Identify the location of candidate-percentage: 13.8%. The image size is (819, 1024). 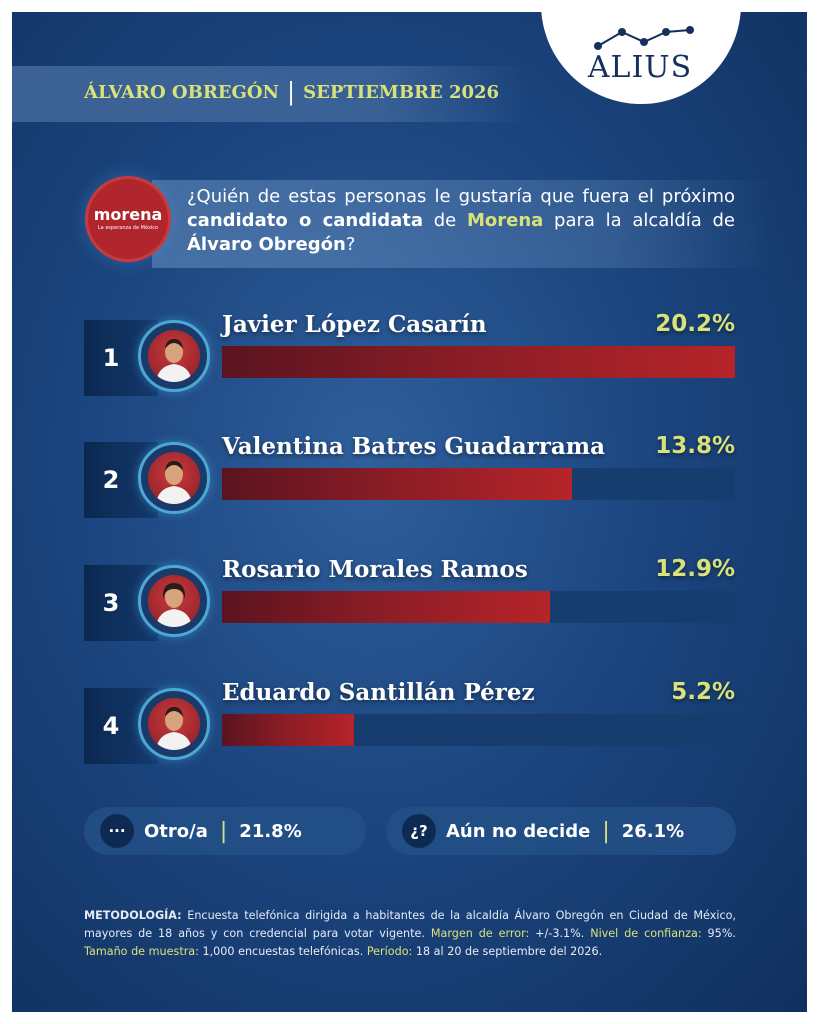
(695, 446).